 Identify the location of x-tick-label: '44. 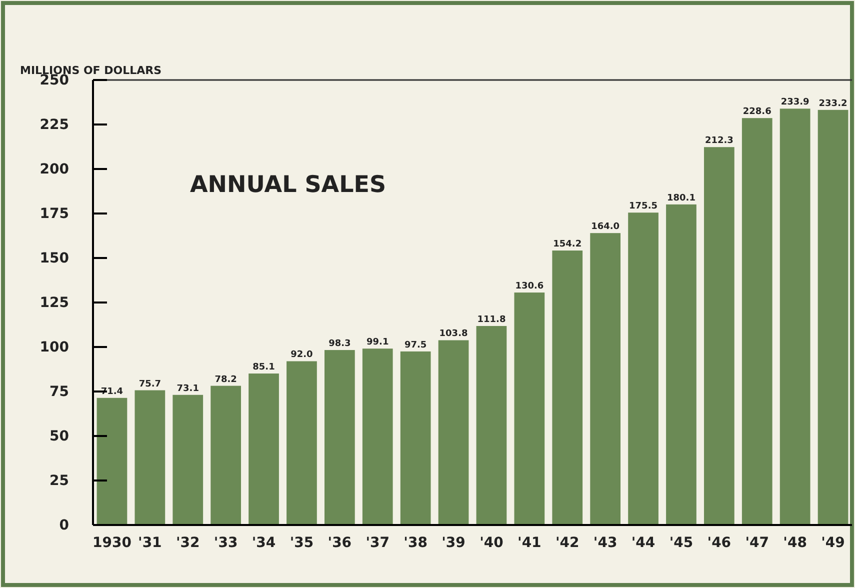
(643, 542).